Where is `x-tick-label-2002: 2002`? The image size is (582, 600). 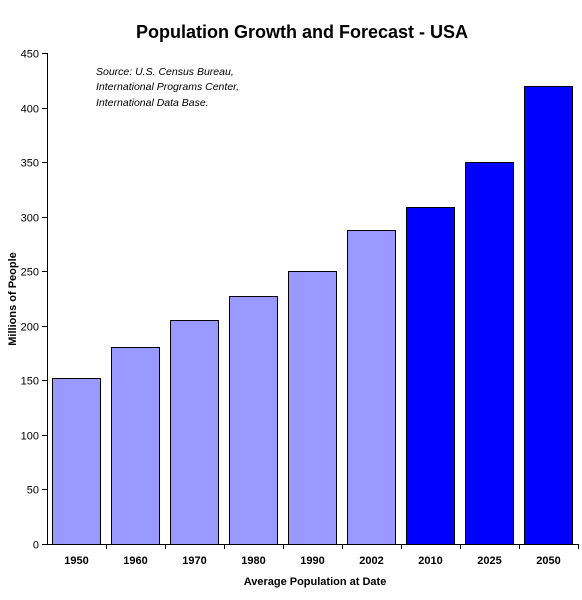 x-tick-label-2002: 2002 is located at coordinates (371, 561).